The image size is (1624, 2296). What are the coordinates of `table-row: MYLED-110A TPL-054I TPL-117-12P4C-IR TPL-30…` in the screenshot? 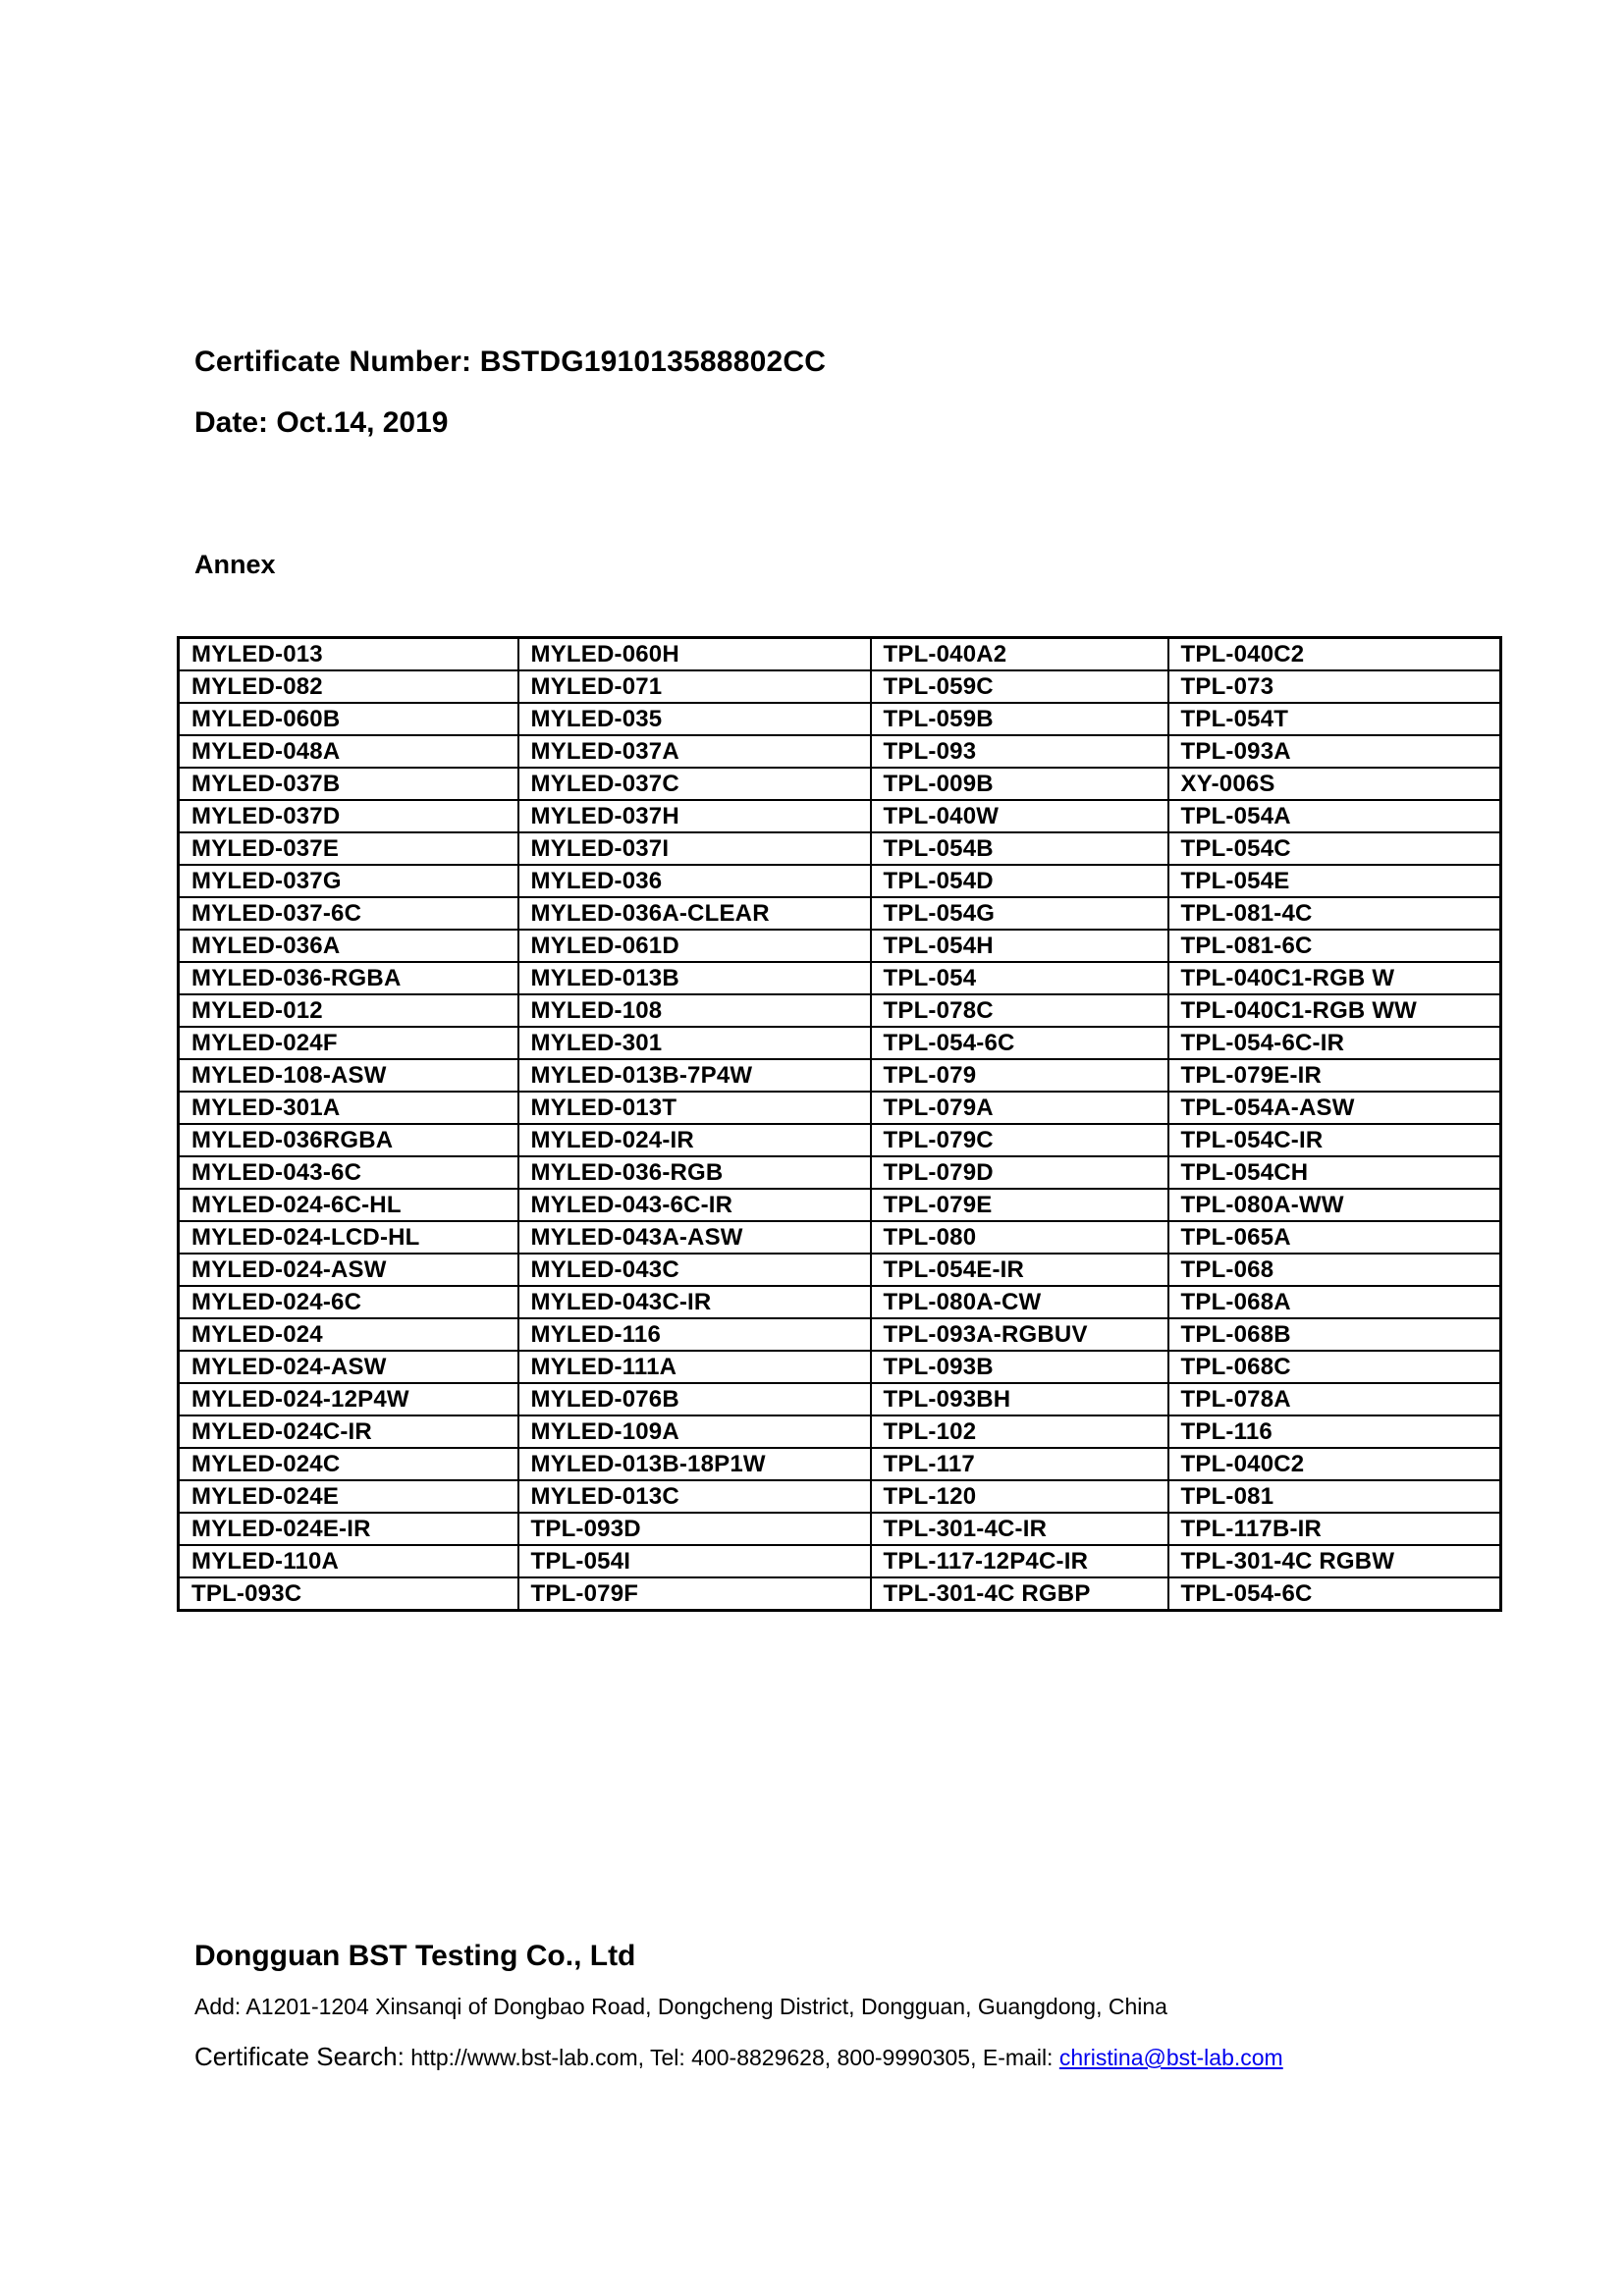 It's located at (839, 1561).